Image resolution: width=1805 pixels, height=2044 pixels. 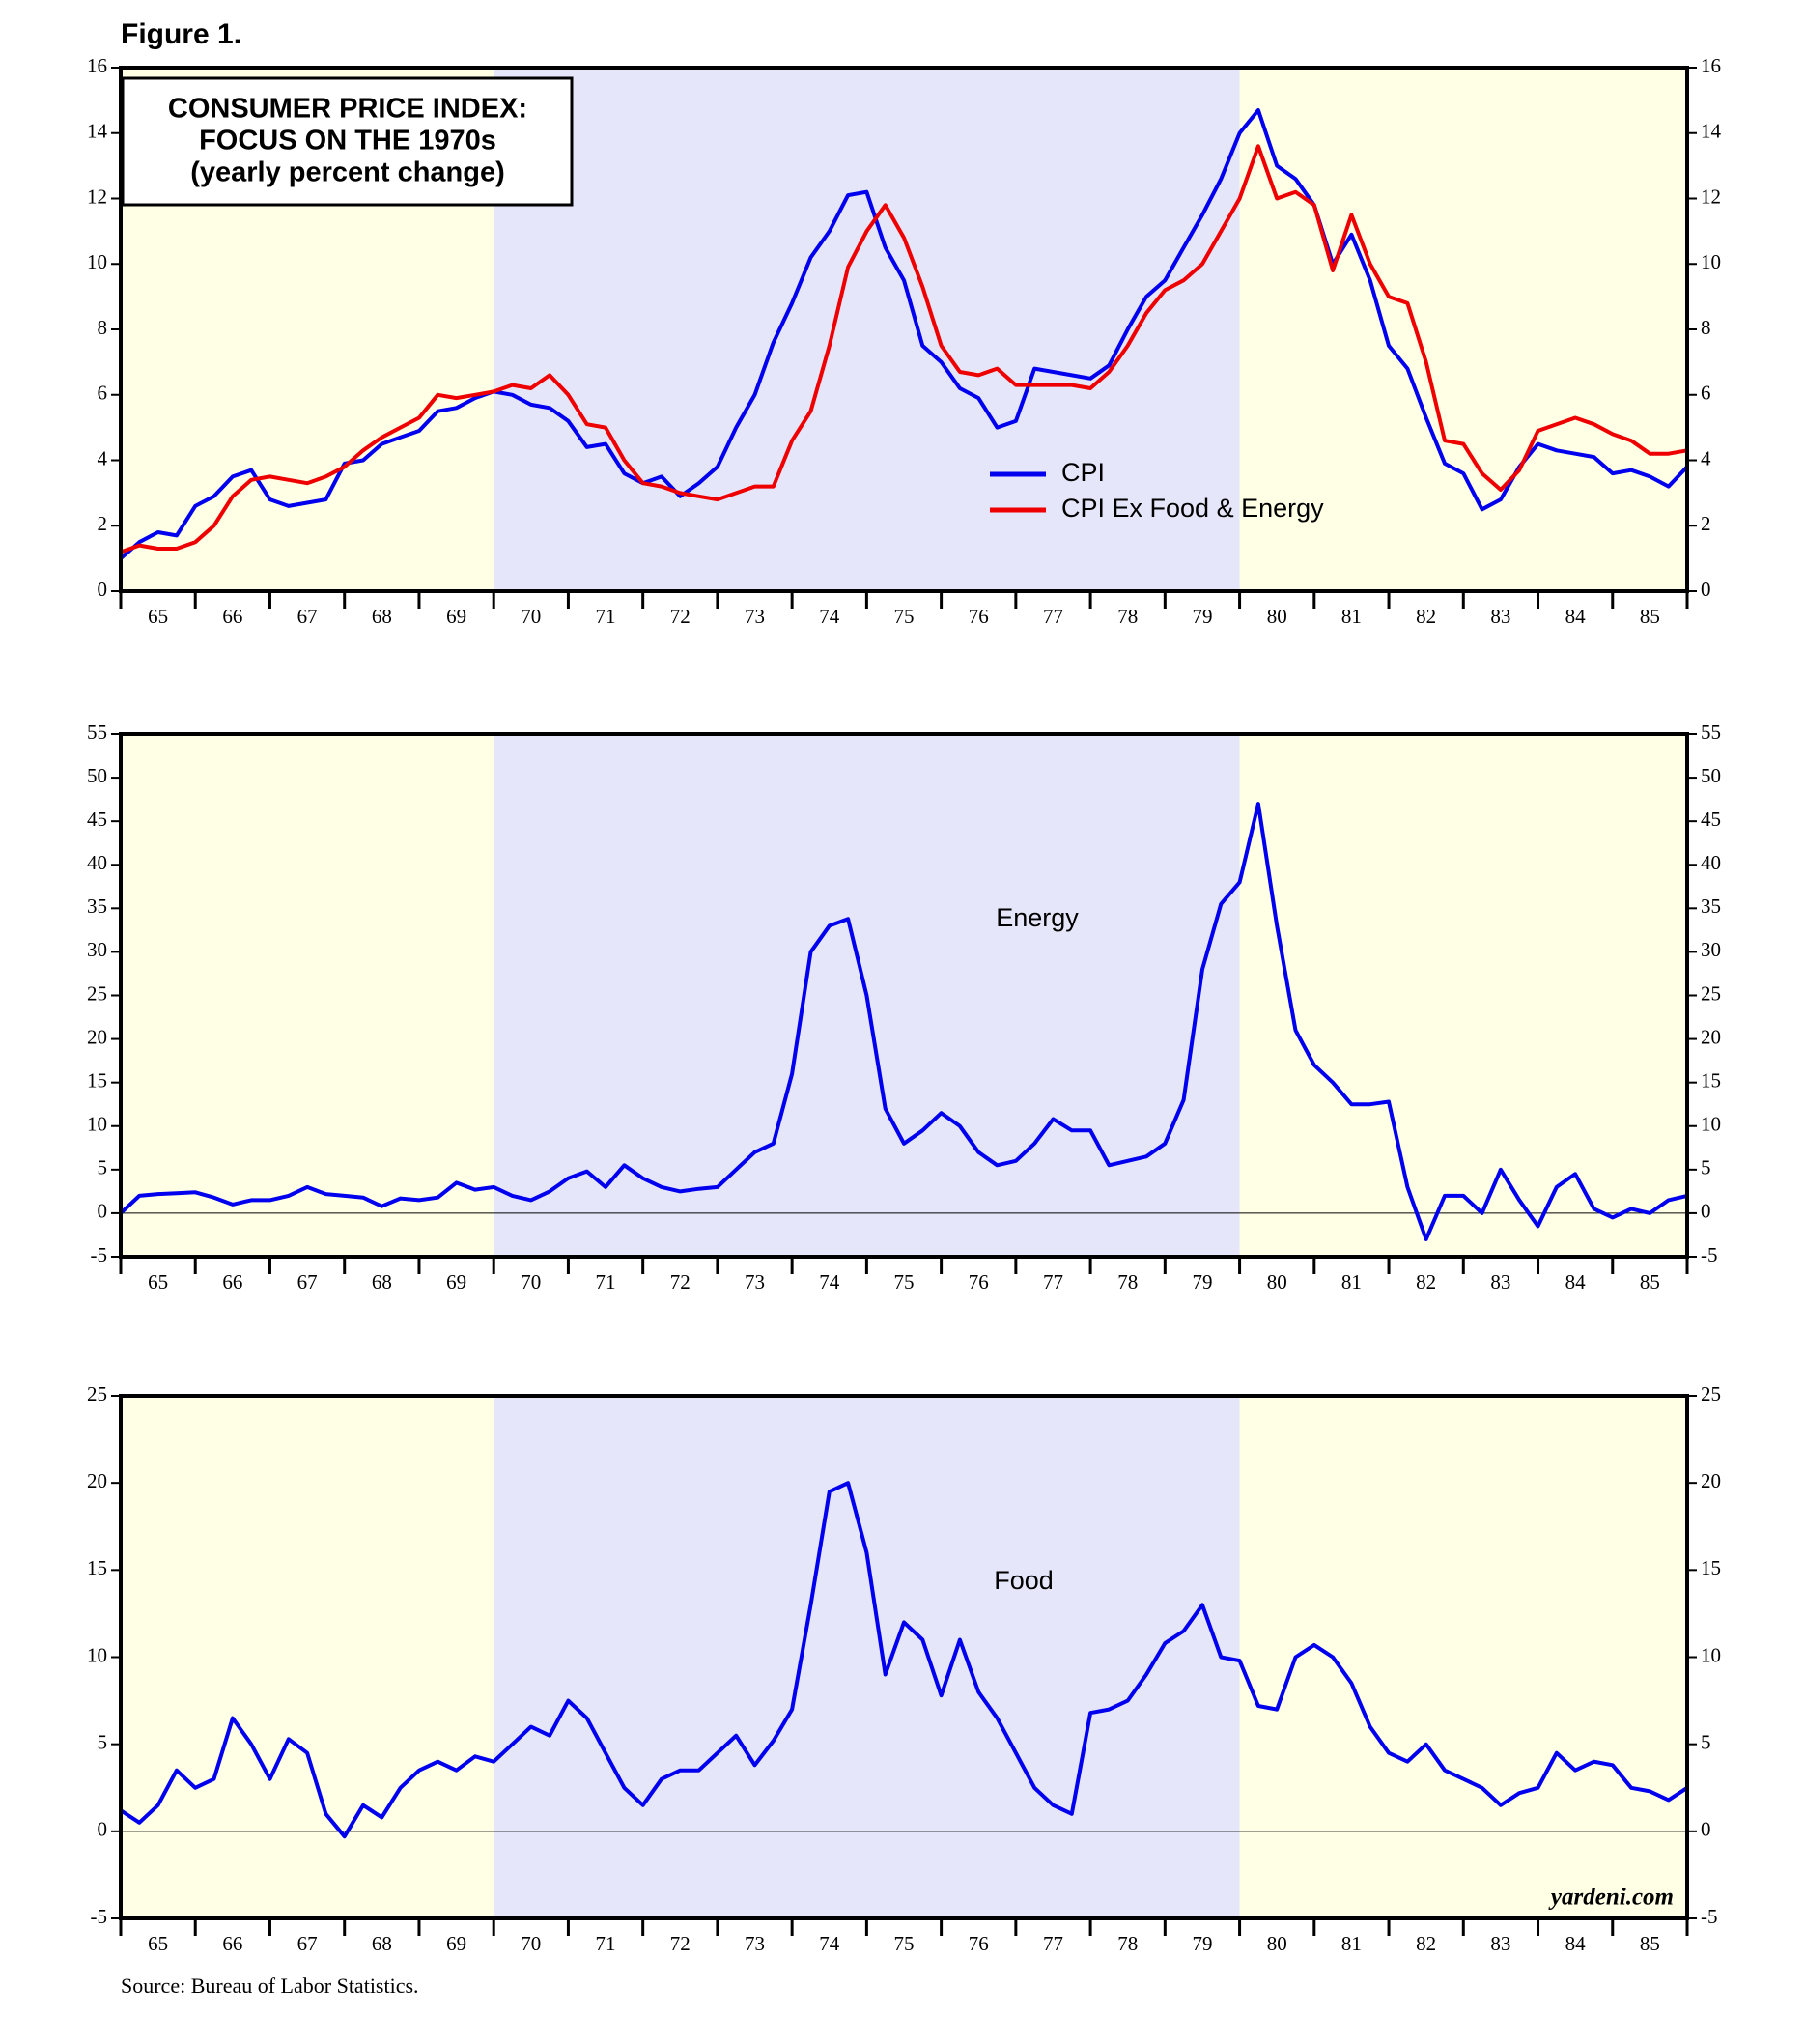 I want to click on x-tick-label: 82, so click(x=1426, y=1944).